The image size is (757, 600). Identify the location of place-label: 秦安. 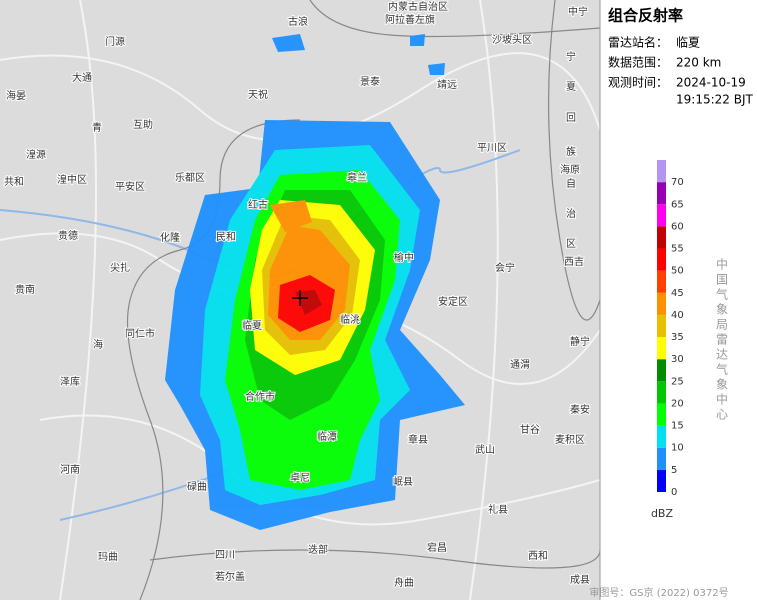
(580, 409).